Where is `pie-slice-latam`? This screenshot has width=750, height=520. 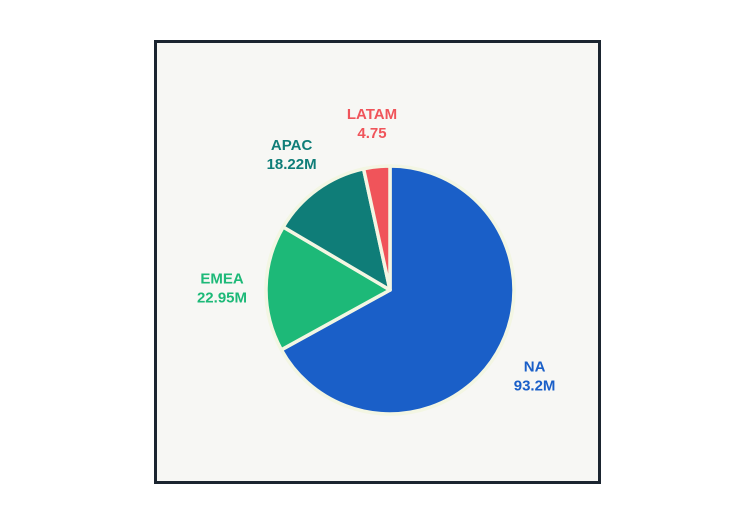
pie-slice-latam is located at coordinates (376, 228).